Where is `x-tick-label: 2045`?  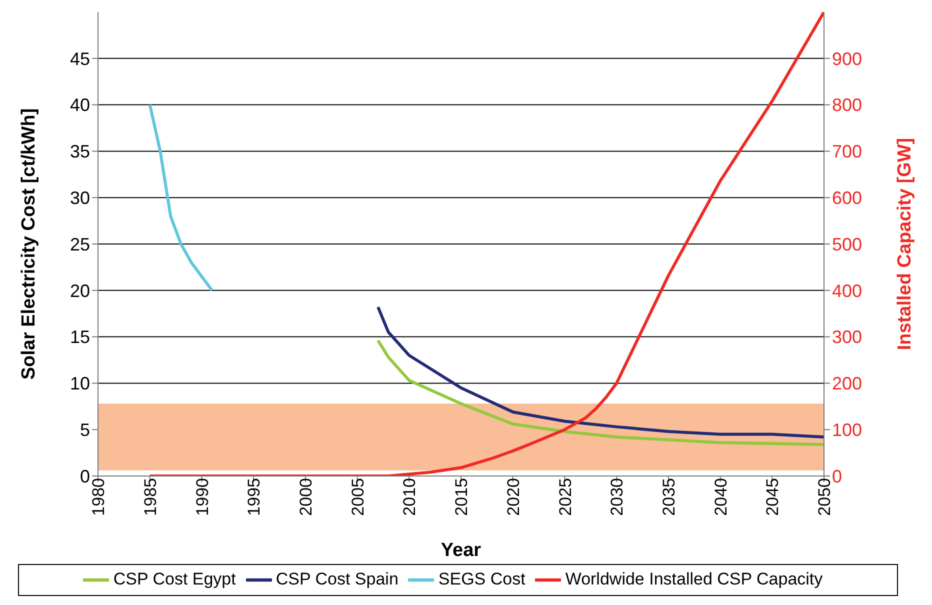 x-tick-label: 2045 is located at coordinates (772, 497).